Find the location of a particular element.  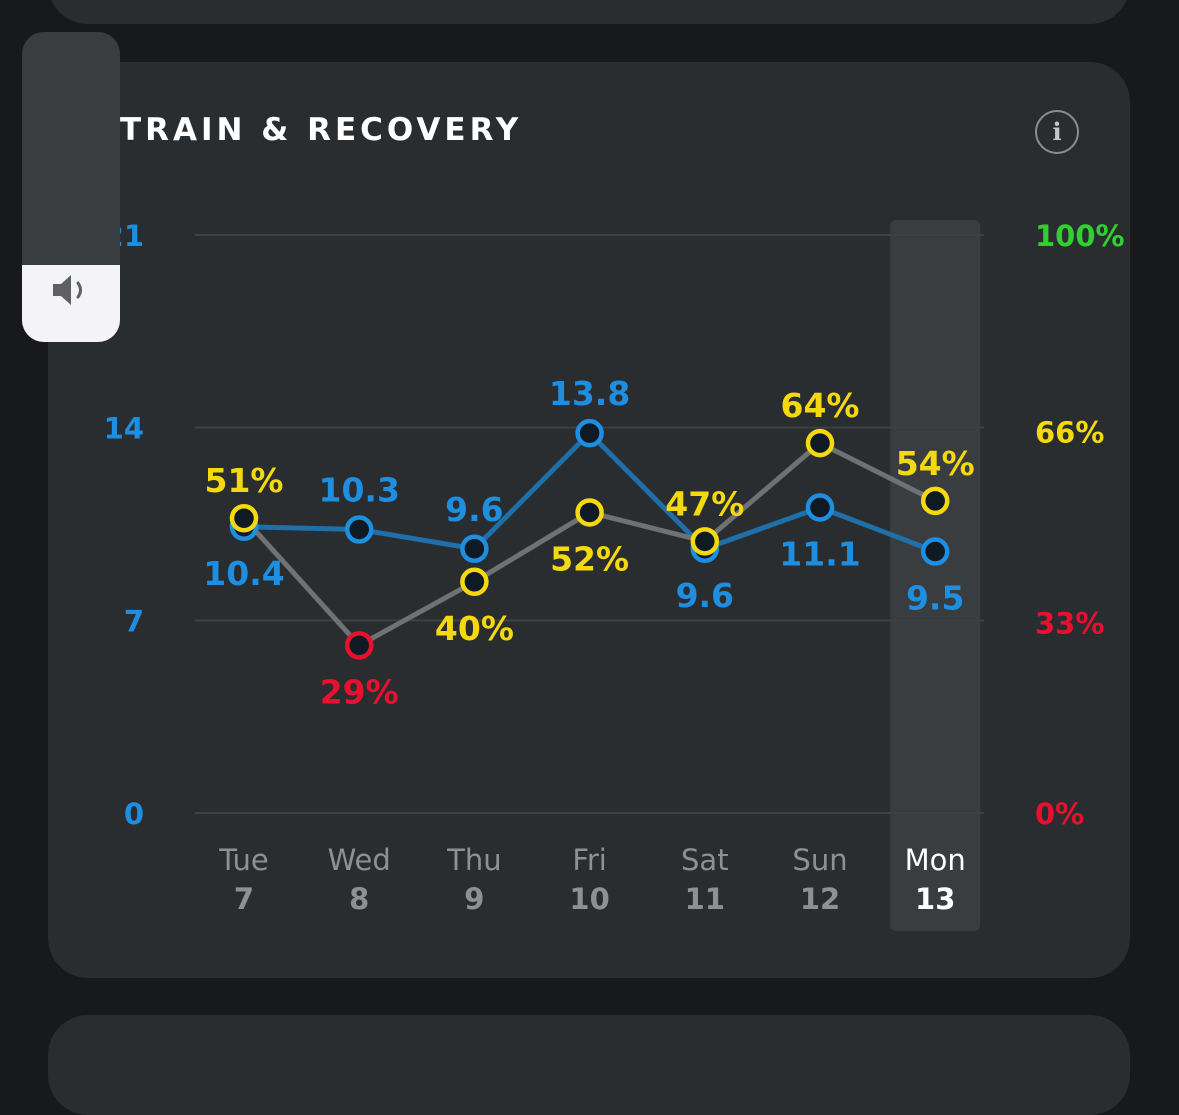

strain-data-label: 10.4 is located at coordinates (243, 573).